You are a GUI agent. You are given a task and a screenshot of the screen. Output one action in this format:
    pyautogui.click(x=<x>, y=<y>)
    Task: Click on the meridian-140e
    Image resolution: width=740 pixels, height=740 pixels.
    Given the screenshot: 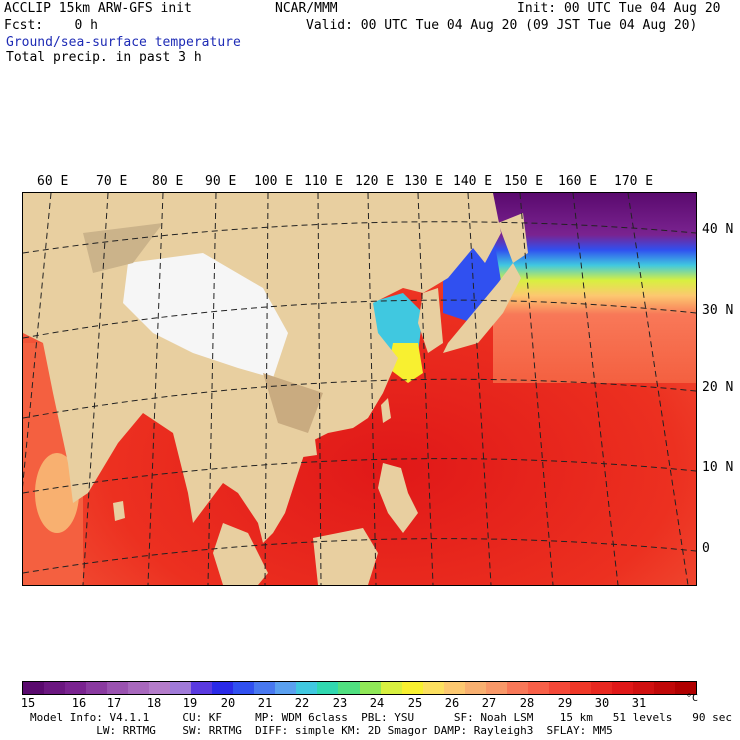 What is the action you would take?
    pyautogui.click(x=479, y=389)
    